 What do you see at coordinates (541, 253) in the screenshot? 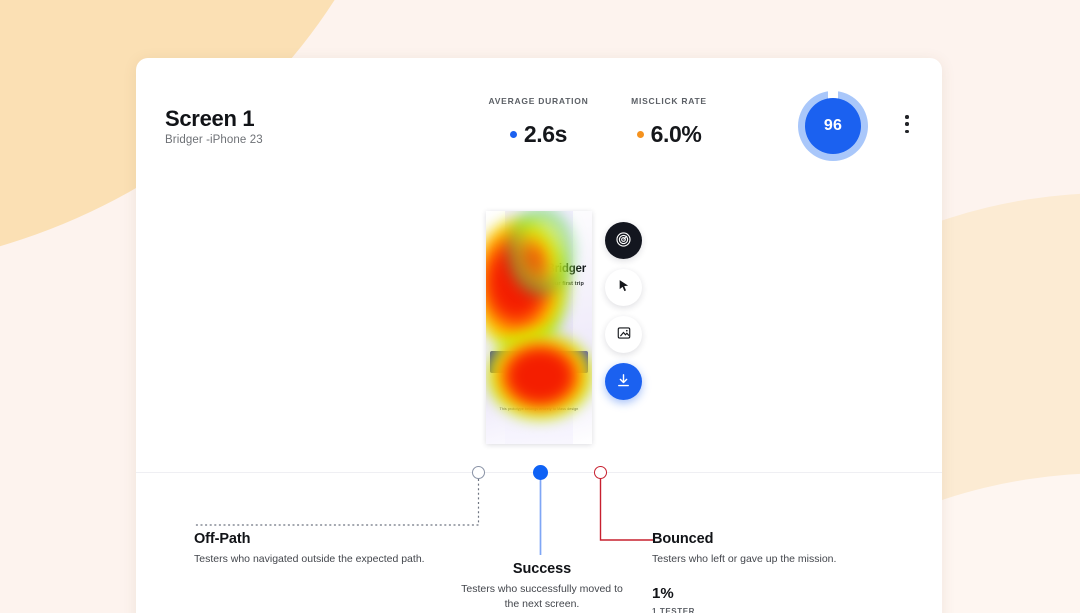
I see `heatmap-blob-top-halo` at bounding box center [541, 253].